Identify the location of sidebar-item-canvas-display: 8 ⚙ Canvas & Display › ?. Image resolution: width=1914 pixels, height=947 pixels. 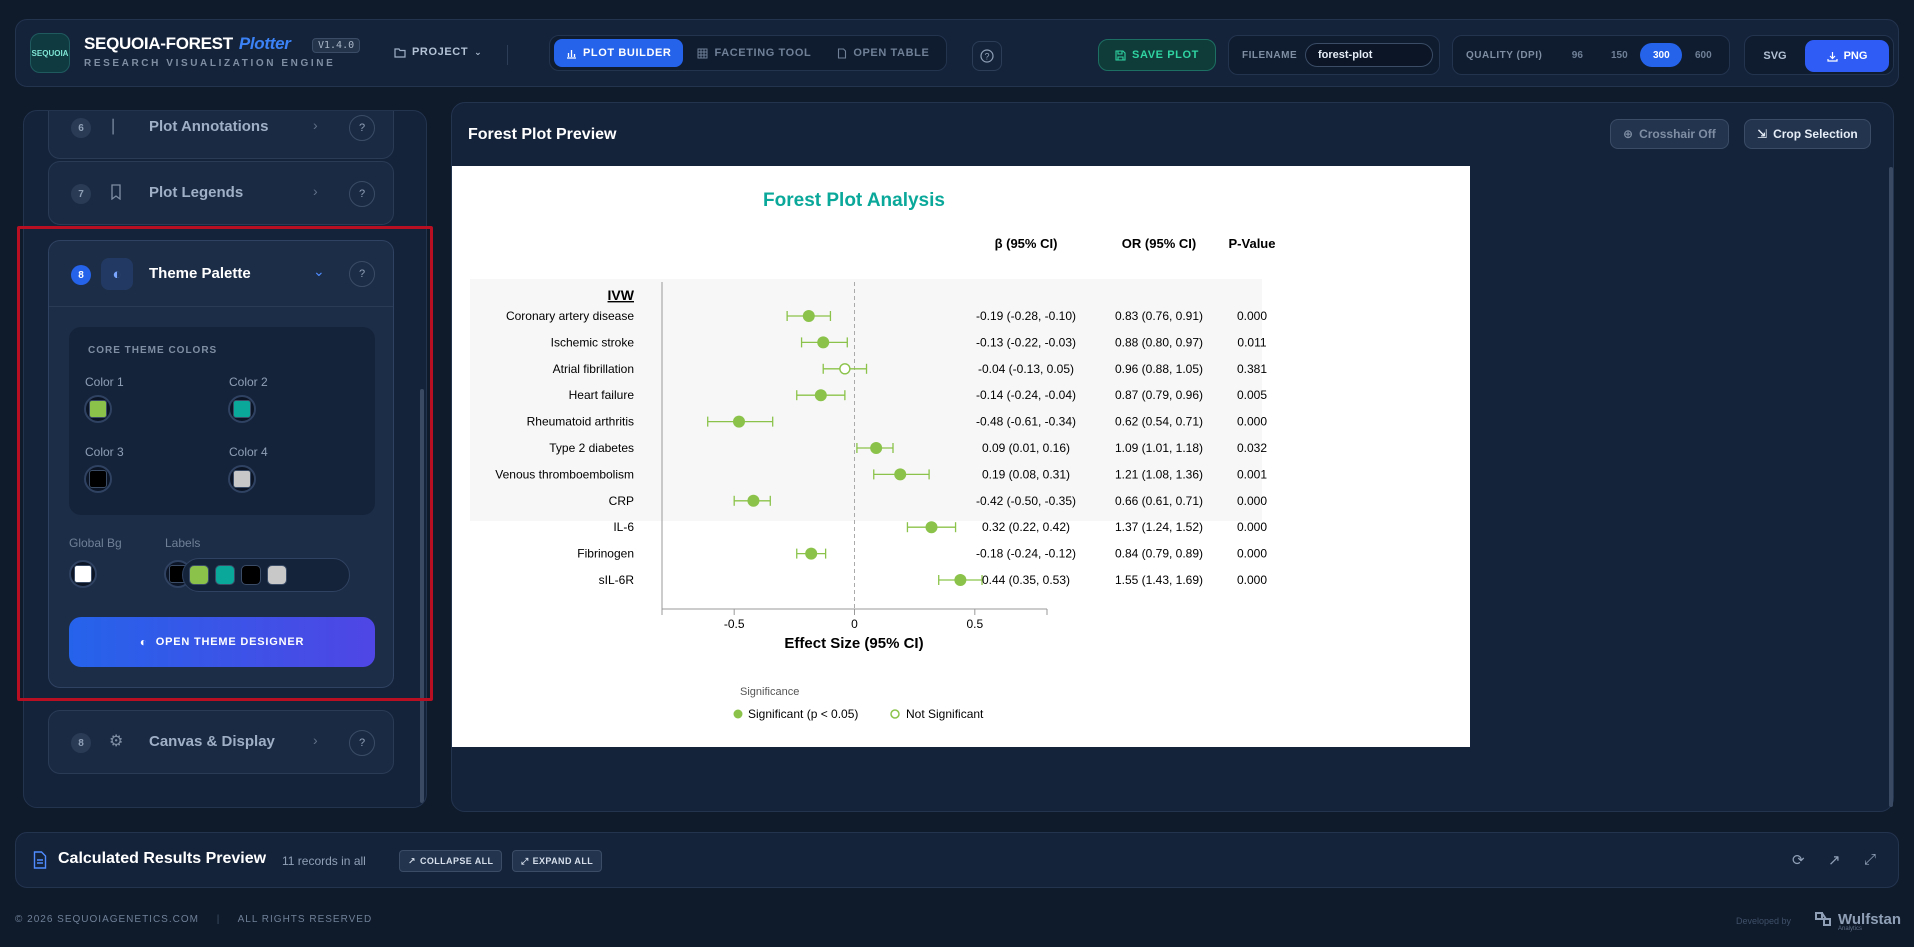
(221, 742).